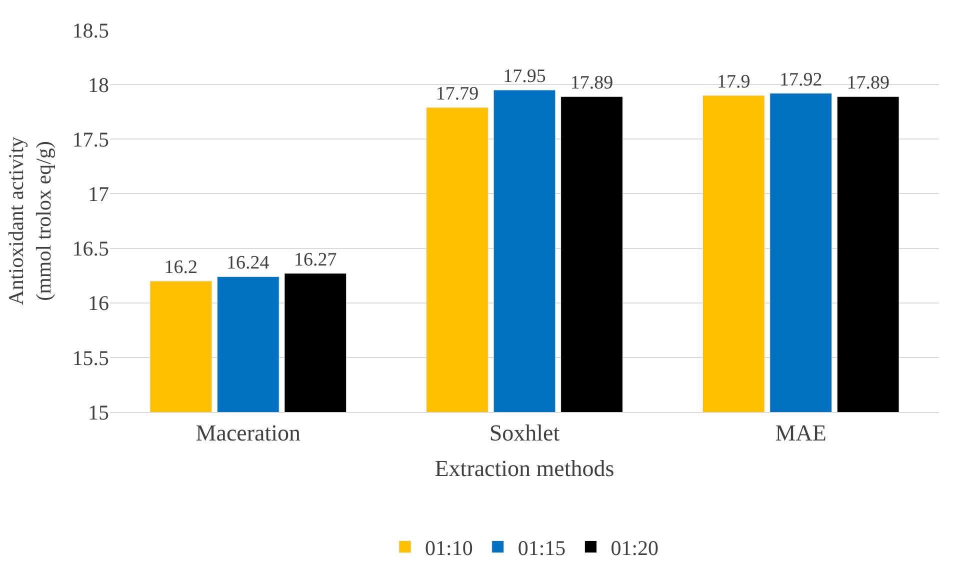  I want to click on legend-label: 01:15, so click(542, 548).